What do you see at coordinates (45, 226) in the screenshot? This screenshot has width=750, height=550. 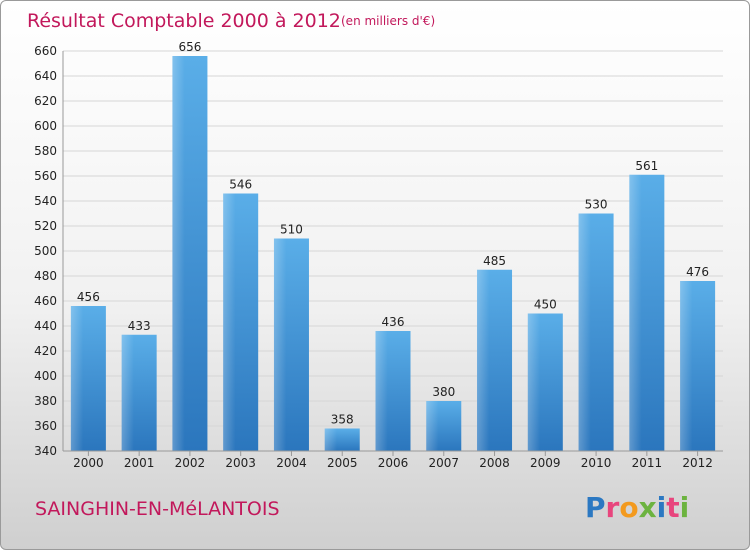 I see `y-tick-label: 520` at bounding box center [45, 226].